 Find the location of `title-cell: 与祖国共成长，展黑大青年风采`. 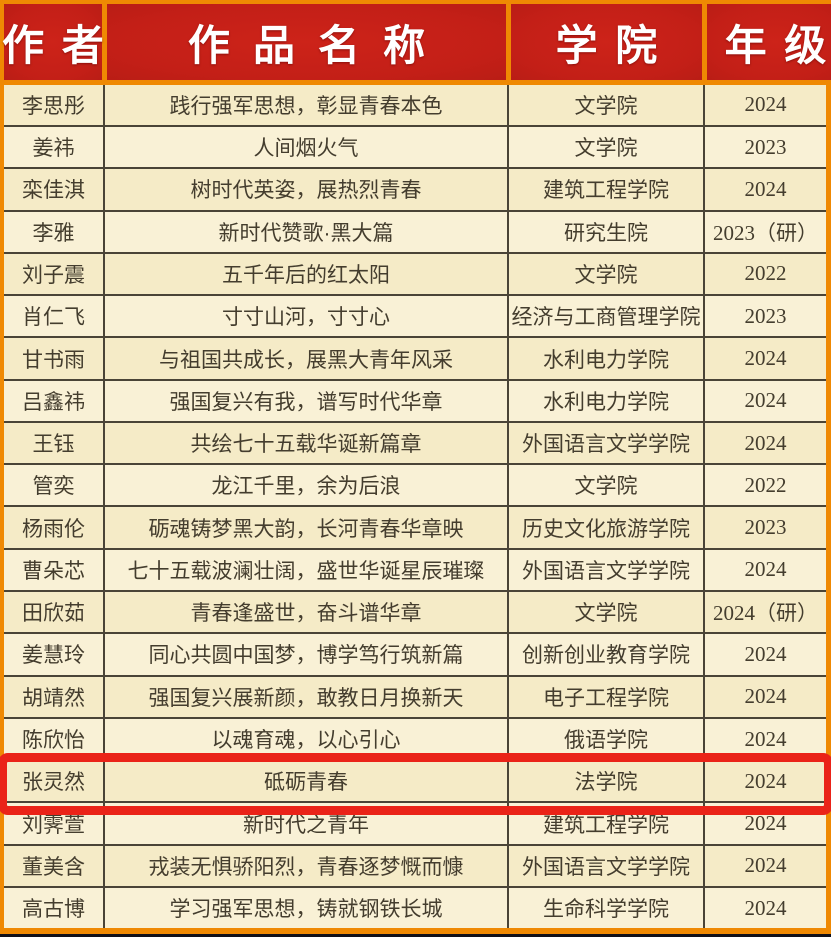

title-cell: 与祖国共成长，展黑大青年风采 is located at coordinates (306, 358).